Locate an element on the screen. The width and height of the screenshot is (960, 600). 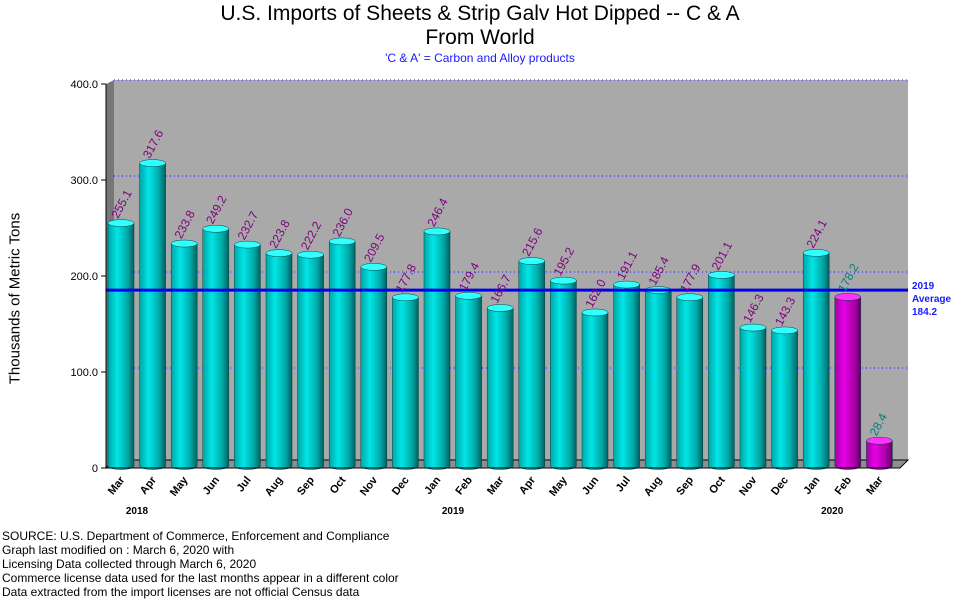
average-annotation: 2019 Average 184.2 is located at coordinates (931, 299).